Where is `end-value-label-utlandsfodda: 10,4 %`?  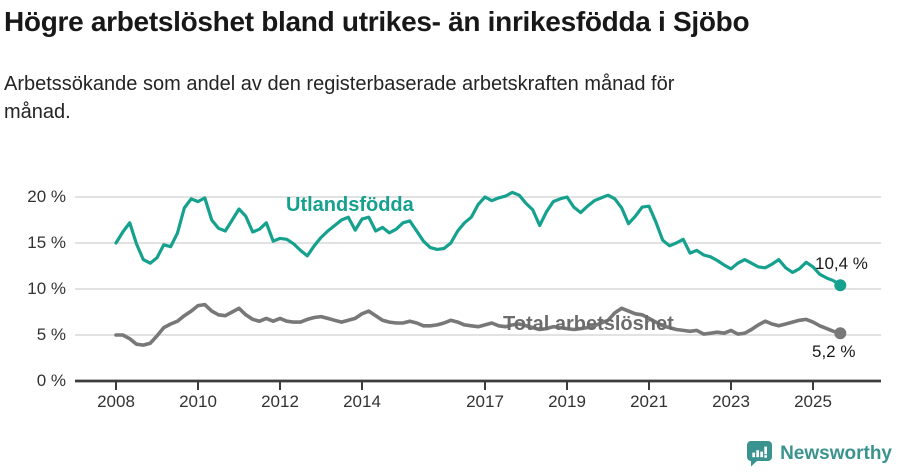
end-value-label-utlandsfodda: 10,4 % is located at coordinates (841, 263).